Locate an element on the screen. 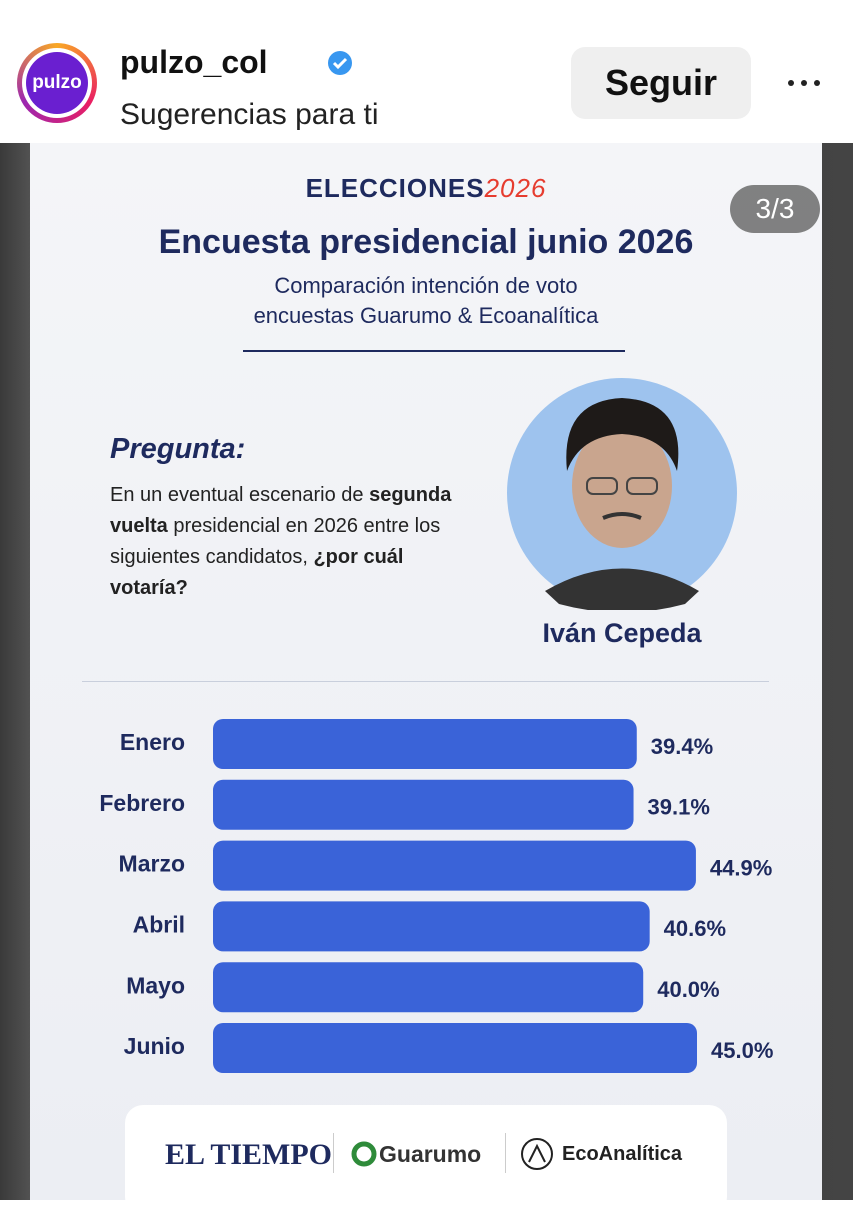 This screenshot has width=853, height=1215. value-label: 40.6% is located at coordinates (695, 928).